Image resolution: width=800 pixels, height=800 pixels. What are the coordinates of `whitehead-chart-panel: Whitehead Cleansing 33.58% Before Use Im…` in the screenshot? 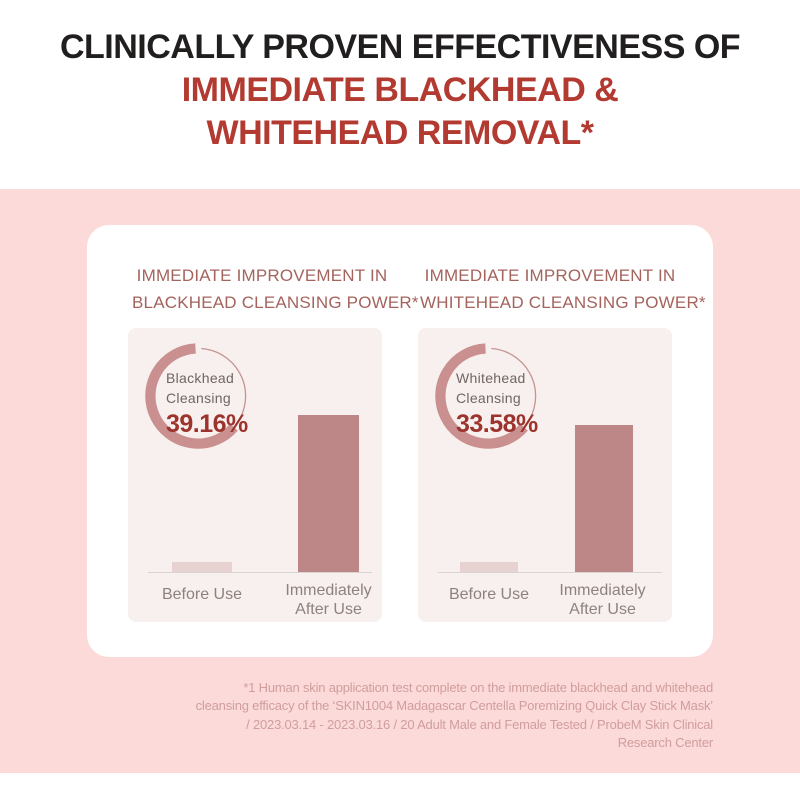 It's located at (545, 475).